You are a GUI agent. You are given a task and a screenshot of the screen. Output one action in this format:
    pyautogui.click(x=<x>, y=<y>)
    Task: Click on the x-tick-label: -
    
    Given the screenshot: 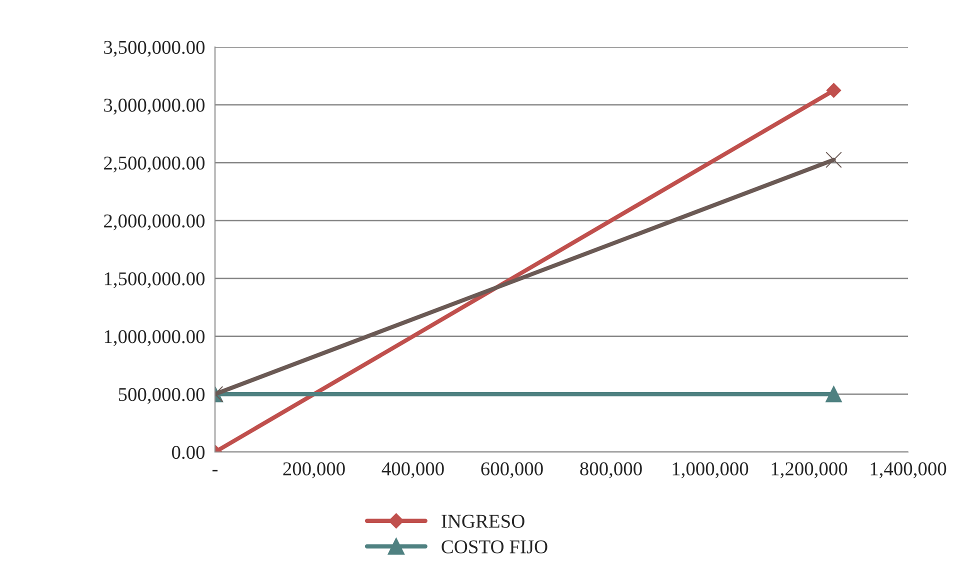 What is the action you would take?
    pyautogui.click(x=215, y=471)
    